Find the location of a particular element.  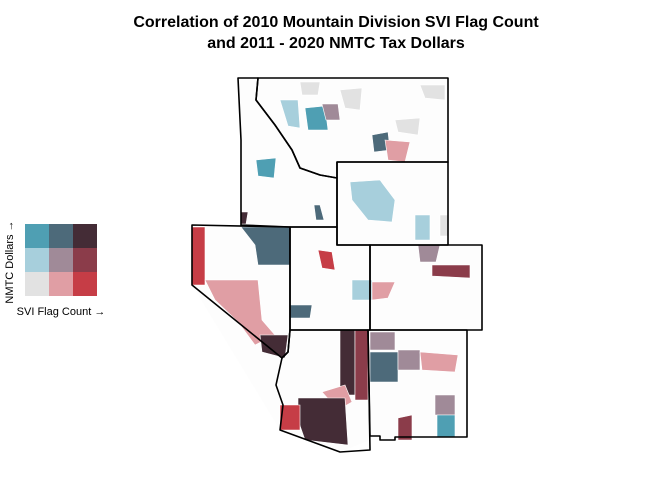

legend-y-label: NMTC Dollars → is located at coordinates (10, 261).